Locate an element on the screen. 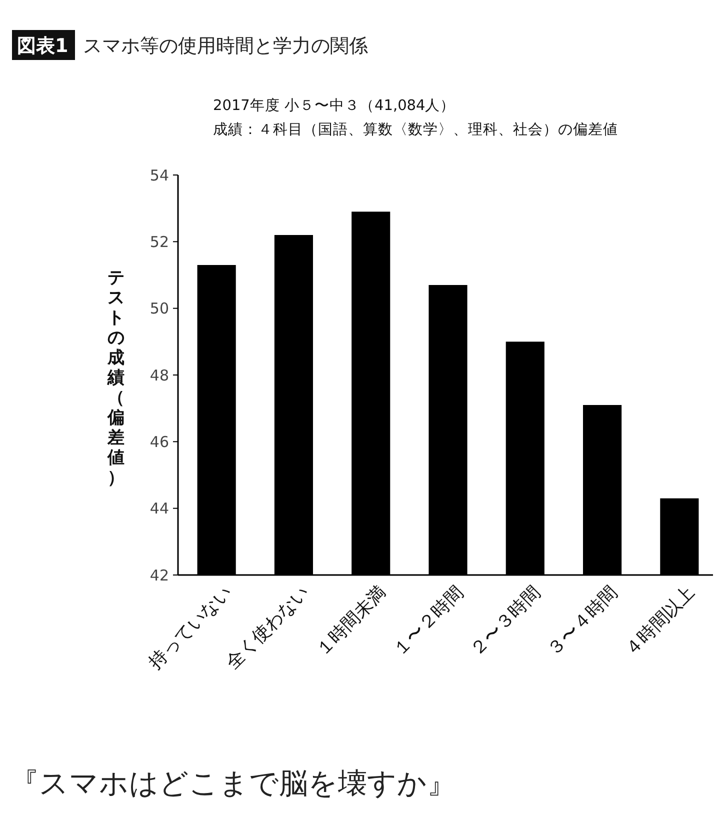 The width and height of the screenshot is (721, 840). x-tick-label: １〜２時間 is located at coordinates (428, 621).